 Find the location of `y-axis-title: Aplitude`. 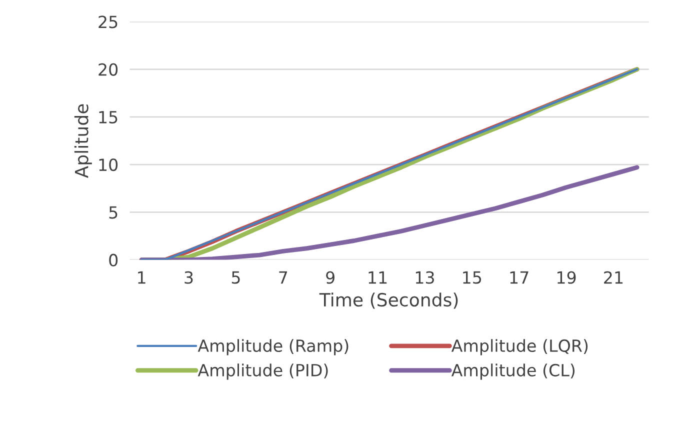

y-axis-title: Aplitude is located at coordinates (83, 141).